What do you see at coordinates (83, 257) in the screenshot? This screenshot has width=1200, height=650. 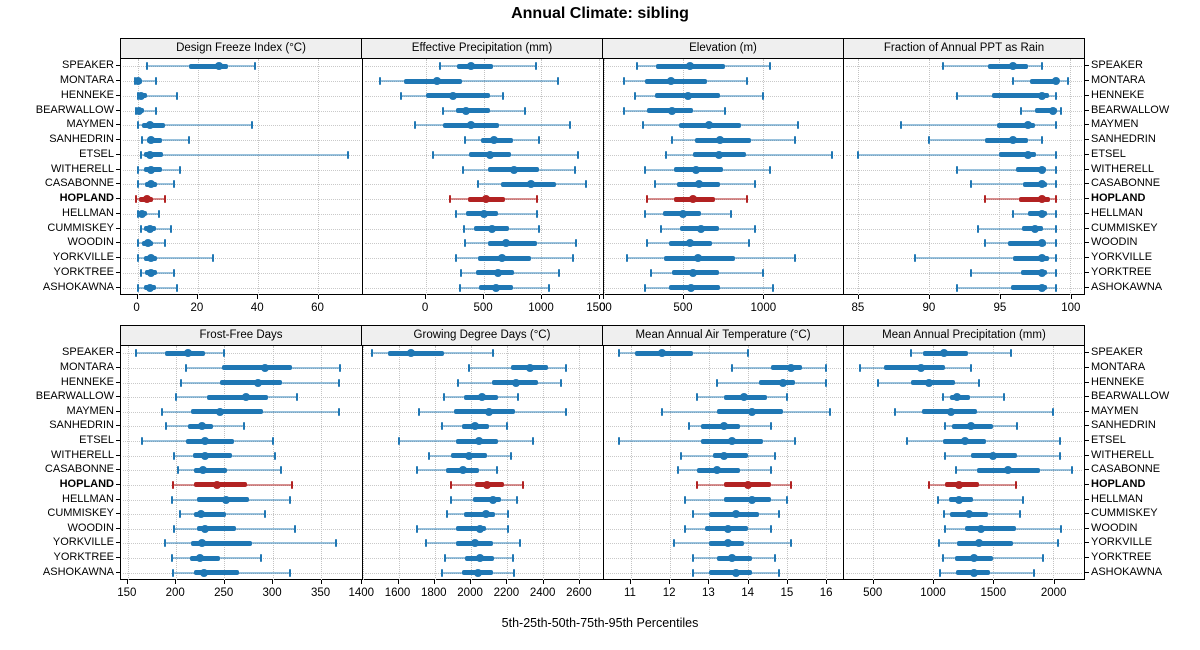 I see `station-label-left: YORKVILLE` at bounding box center [83, 257].